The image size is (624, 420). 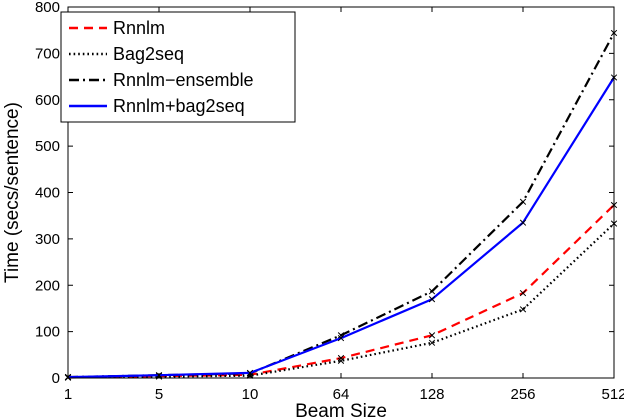 What do you see at coordinates (522, 394) in the screenshot?
I see `x-tick-label: 256` at bounding box center [522, 394].